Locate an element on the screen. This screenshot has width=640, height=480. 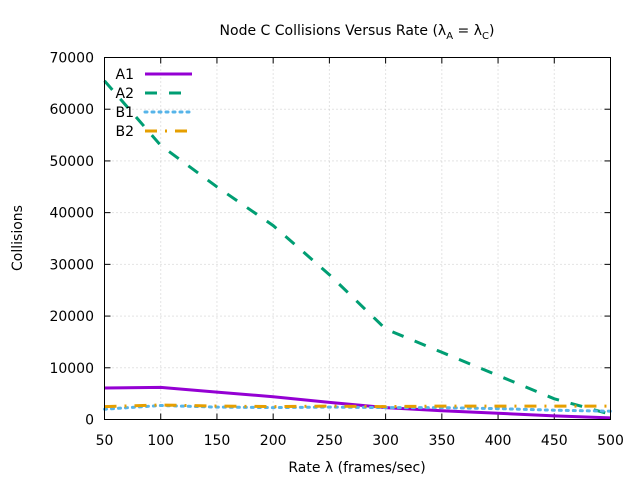
y-tick-label: 60000 is located at coordinates (71, 110).